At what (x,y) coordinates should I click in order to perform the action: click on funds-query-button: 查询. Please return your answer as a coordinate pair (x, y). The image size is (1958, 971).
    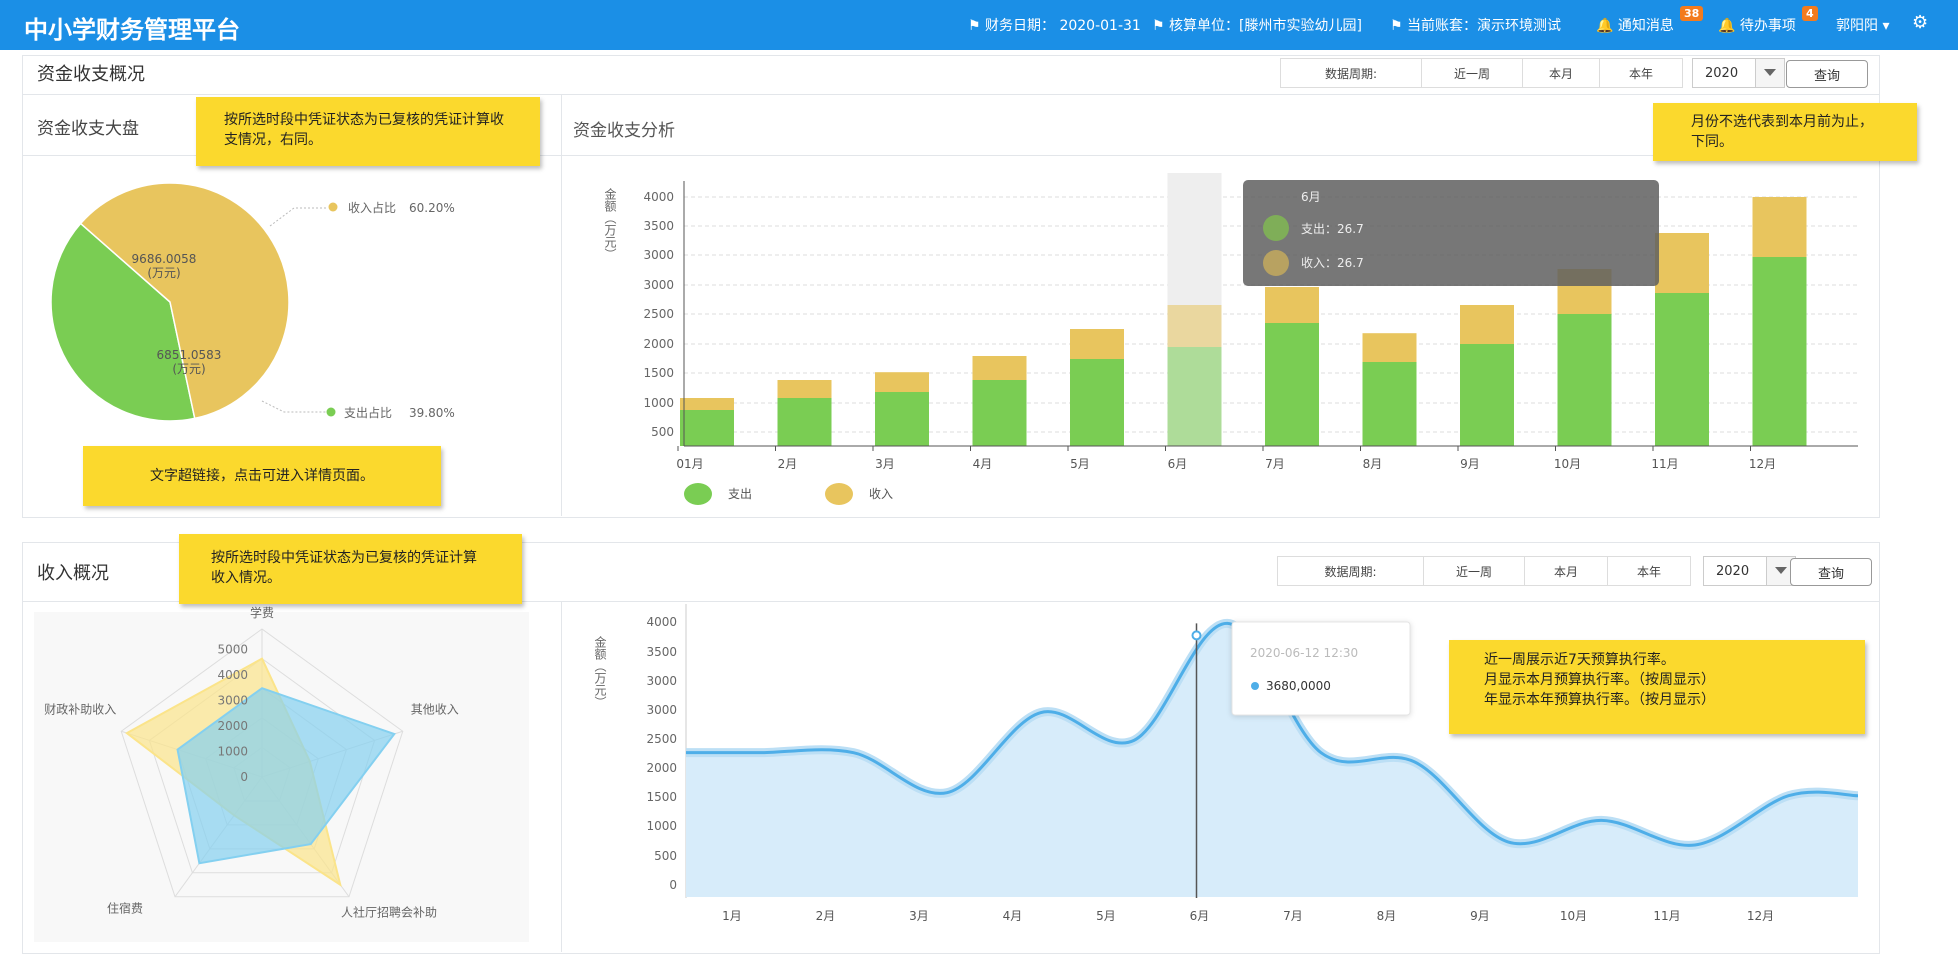
    Looking at the image, I should click on (1827, 74).